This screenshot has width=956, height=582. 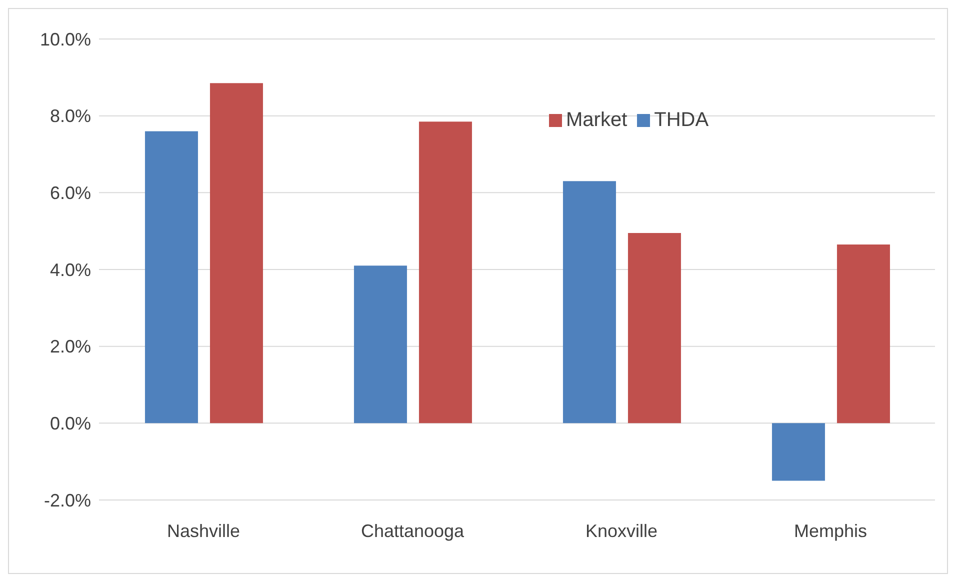 What do you see at coordinates (831, 530) in the screenshot?
I see `x-tick-label: Memphis` at bounding box center [831, 530].